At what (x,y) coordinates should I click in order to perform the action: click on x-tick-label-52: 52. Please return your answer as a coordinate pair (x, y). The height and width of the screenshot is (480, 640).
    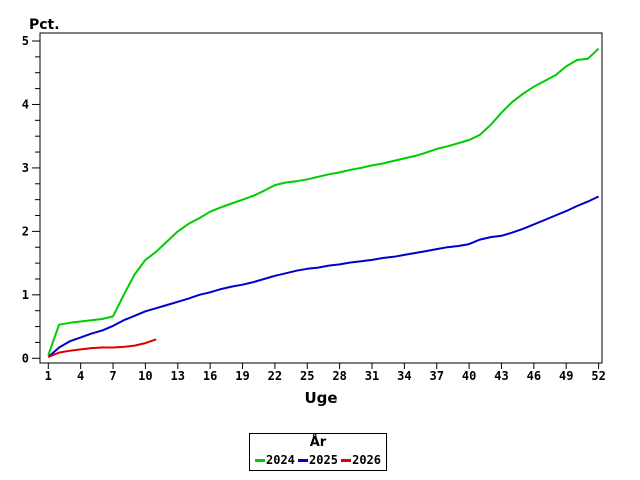
    Looking at the image, I should click on (598, 376).